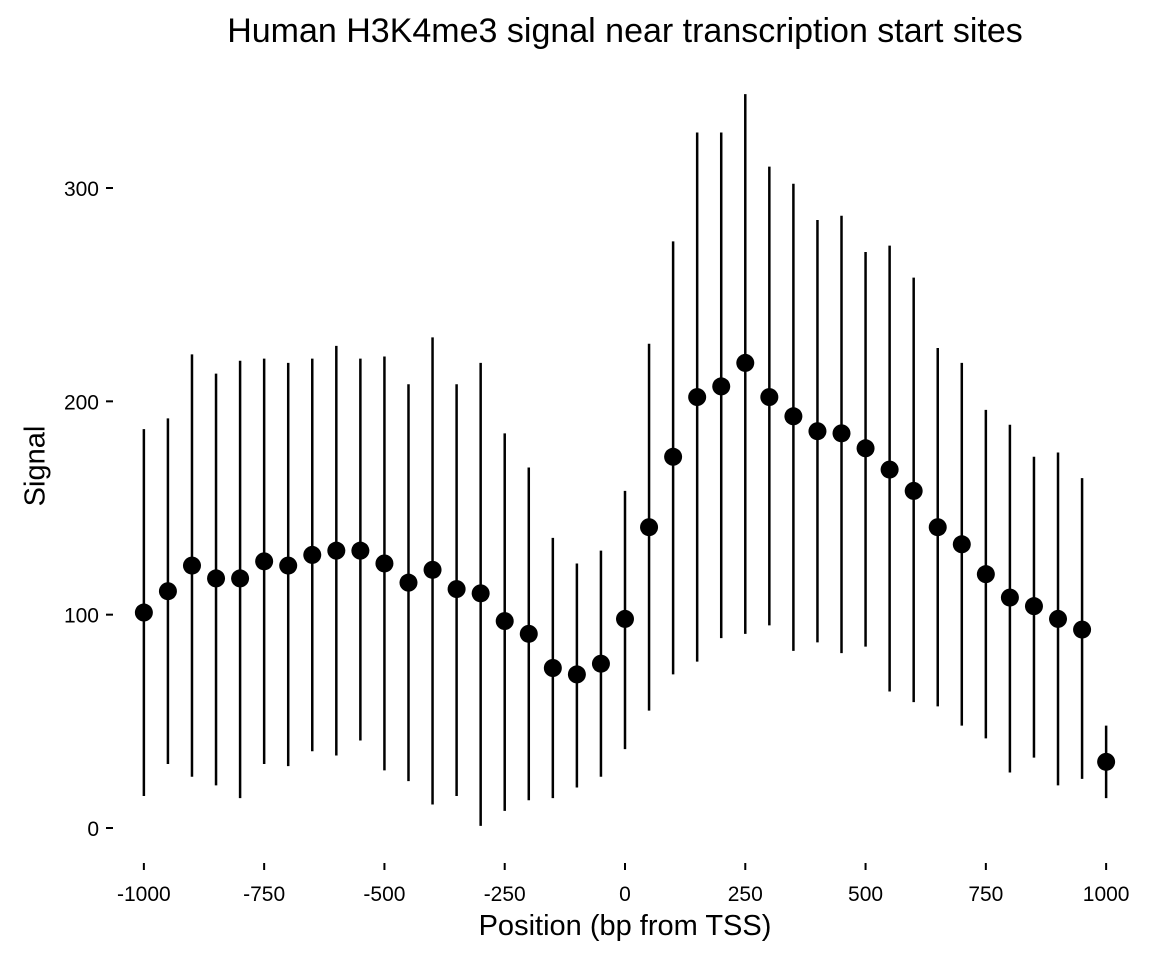  Describe the element at coordinates (985, 894) in the screenshot. I see `x-tick-label: 750` at that location.